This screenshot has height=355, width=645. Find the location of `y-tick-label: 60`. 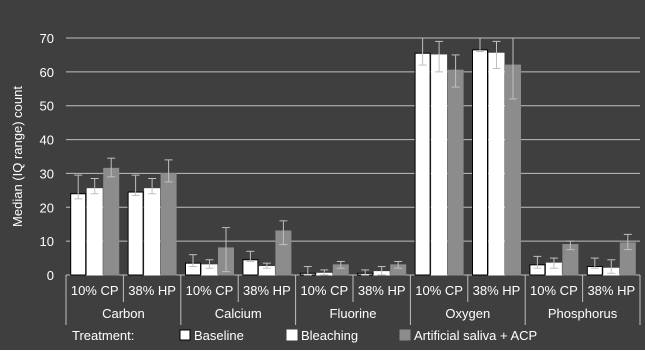

y-tick-label: 60 is located at coordinates (47, 72).